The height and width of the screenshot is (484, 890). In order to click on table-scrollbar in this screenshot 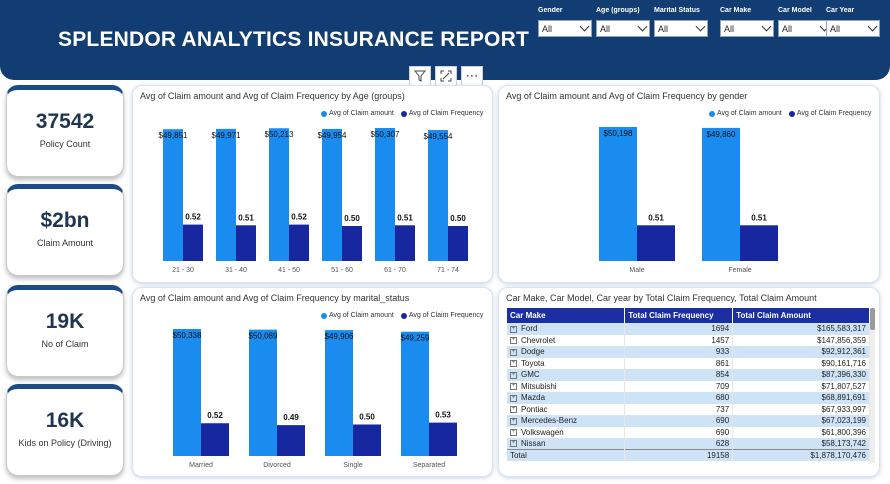, I will do `click(872, 385)`.